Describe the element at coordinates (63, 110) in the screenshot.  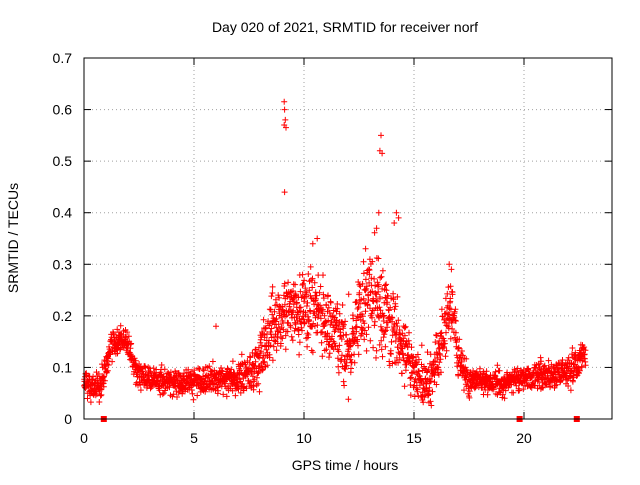
I see `y-tick-label: 0.6` at that location.